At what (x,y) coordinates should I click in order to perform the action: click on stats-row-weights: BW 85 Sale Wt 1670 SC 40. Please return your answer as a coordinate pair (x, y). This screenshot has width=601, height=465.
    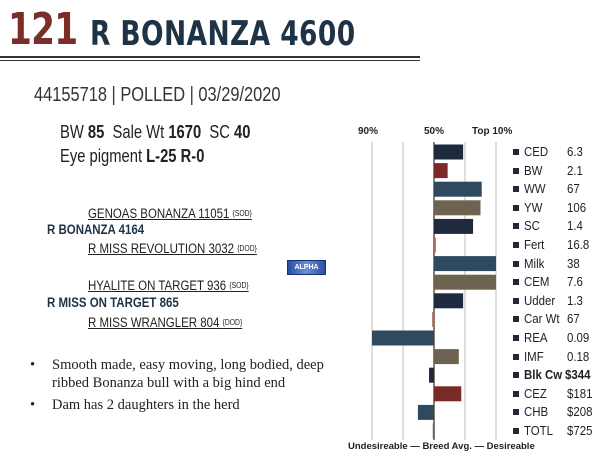
    Looking at the image, I should click on (155, 132).